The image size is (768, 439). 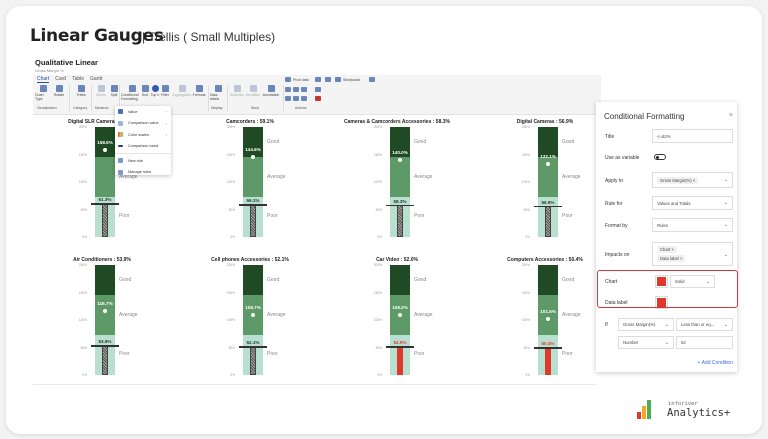 I want to click on paint-button, so click(x=304, y=89).